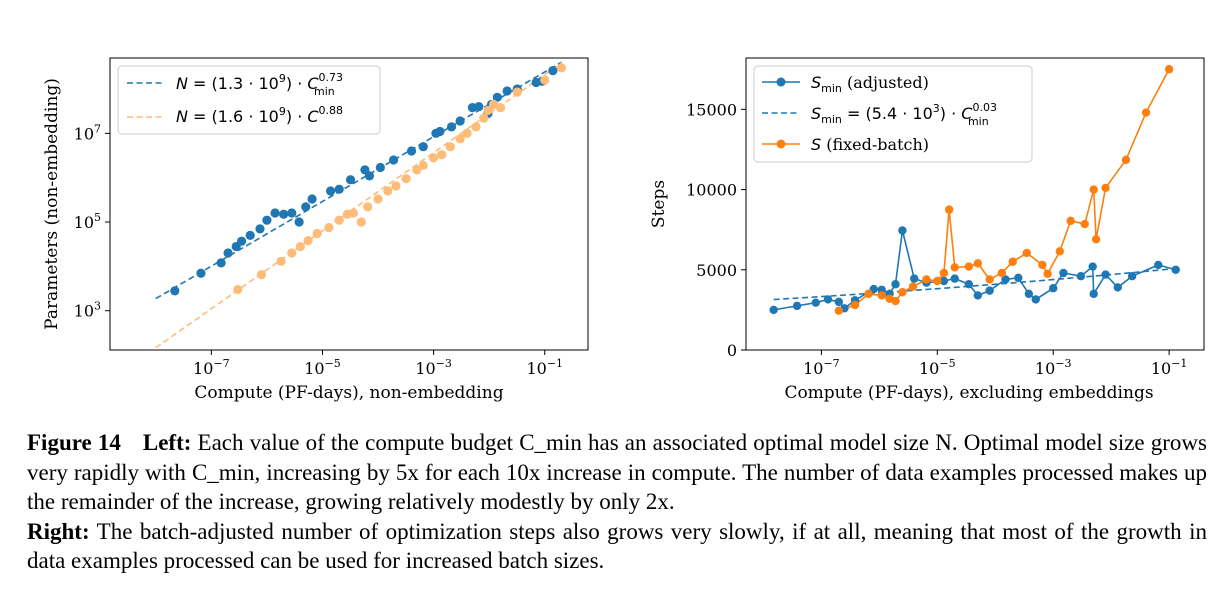  Describe the element at coordinates (348, 393) in the screenshot. I see `left-x-axis-label: Compute (PF-days), non-embedding` at that location.